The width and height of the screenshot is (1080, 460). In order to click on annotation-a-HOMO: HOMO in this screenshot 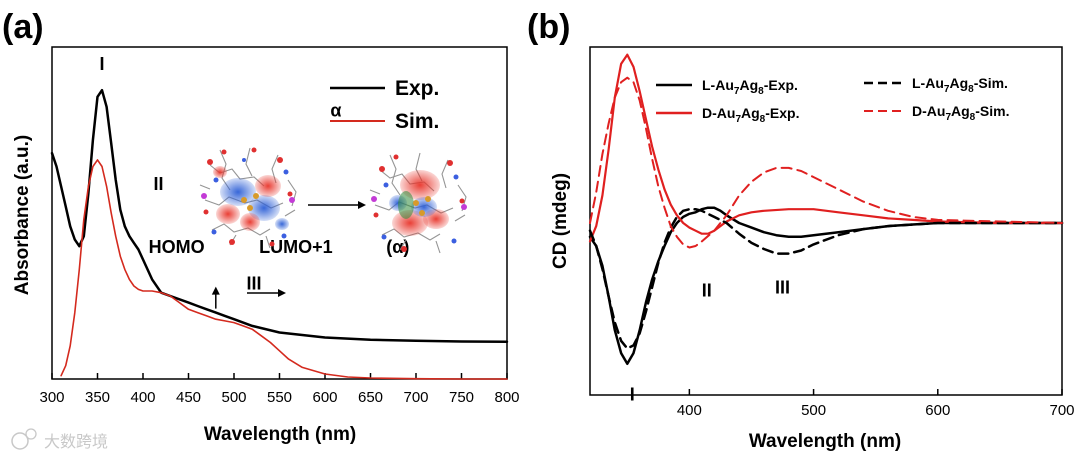, I will do `click(177, 247)`.